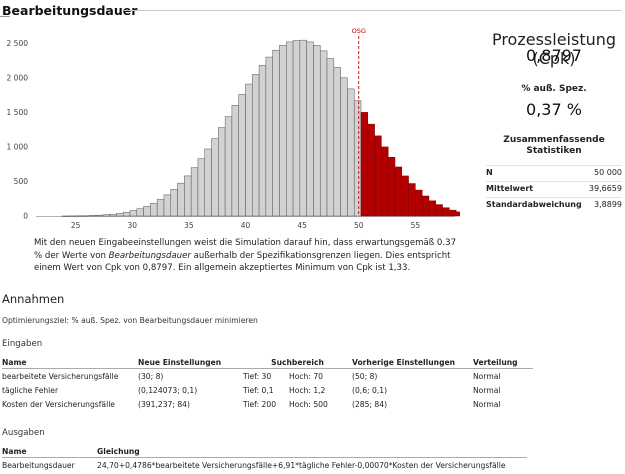 This screenshot has width=625, height=474. I want to click on input-range-high: Hoch: 70, so click(306, 376).